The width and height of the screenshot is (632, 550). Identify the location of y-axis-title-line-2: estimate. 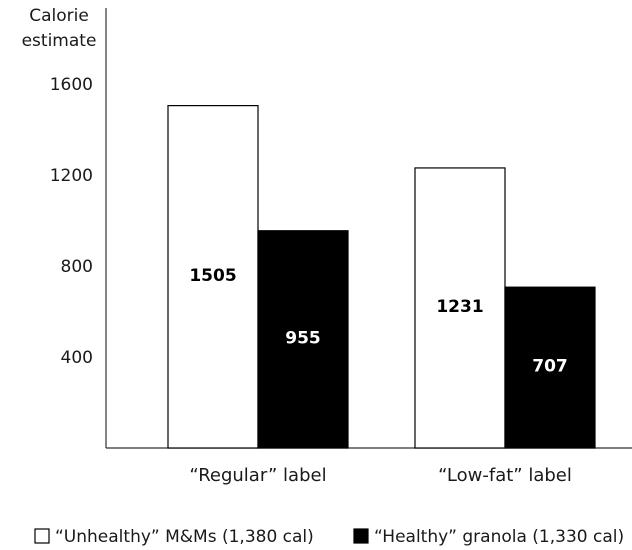
(59, 41).